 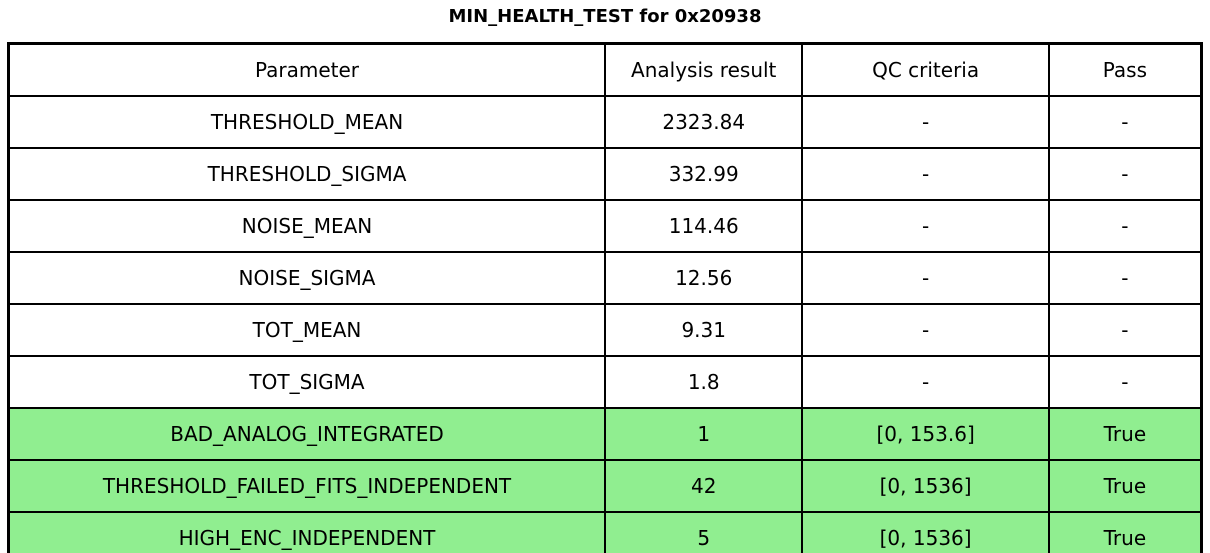 What do you see at coordinates (605, 16) in the screenshot?
I see `figure-title: MIN_HEALTH_TEST for 0x20938` at bounding box center [605, 16].